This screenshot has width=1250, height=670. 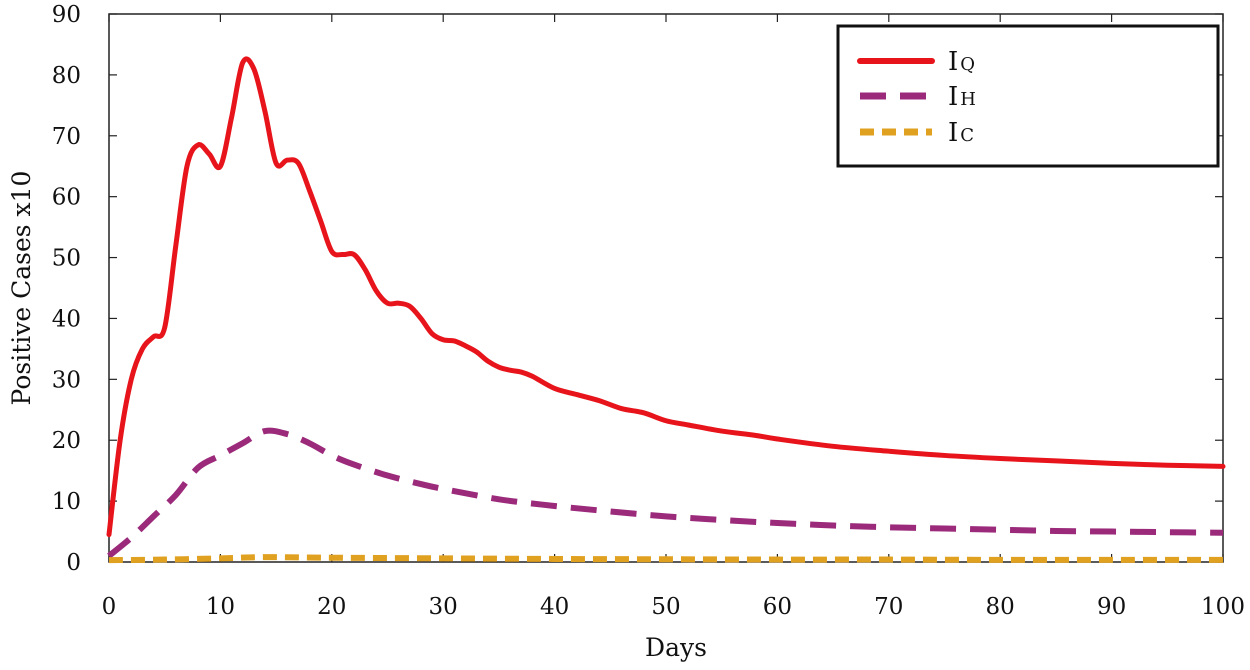 What do you see at coordinates (554, 607) in the screenshot?
I see `x-tick-label: 40` at bounding box center [554, 607].